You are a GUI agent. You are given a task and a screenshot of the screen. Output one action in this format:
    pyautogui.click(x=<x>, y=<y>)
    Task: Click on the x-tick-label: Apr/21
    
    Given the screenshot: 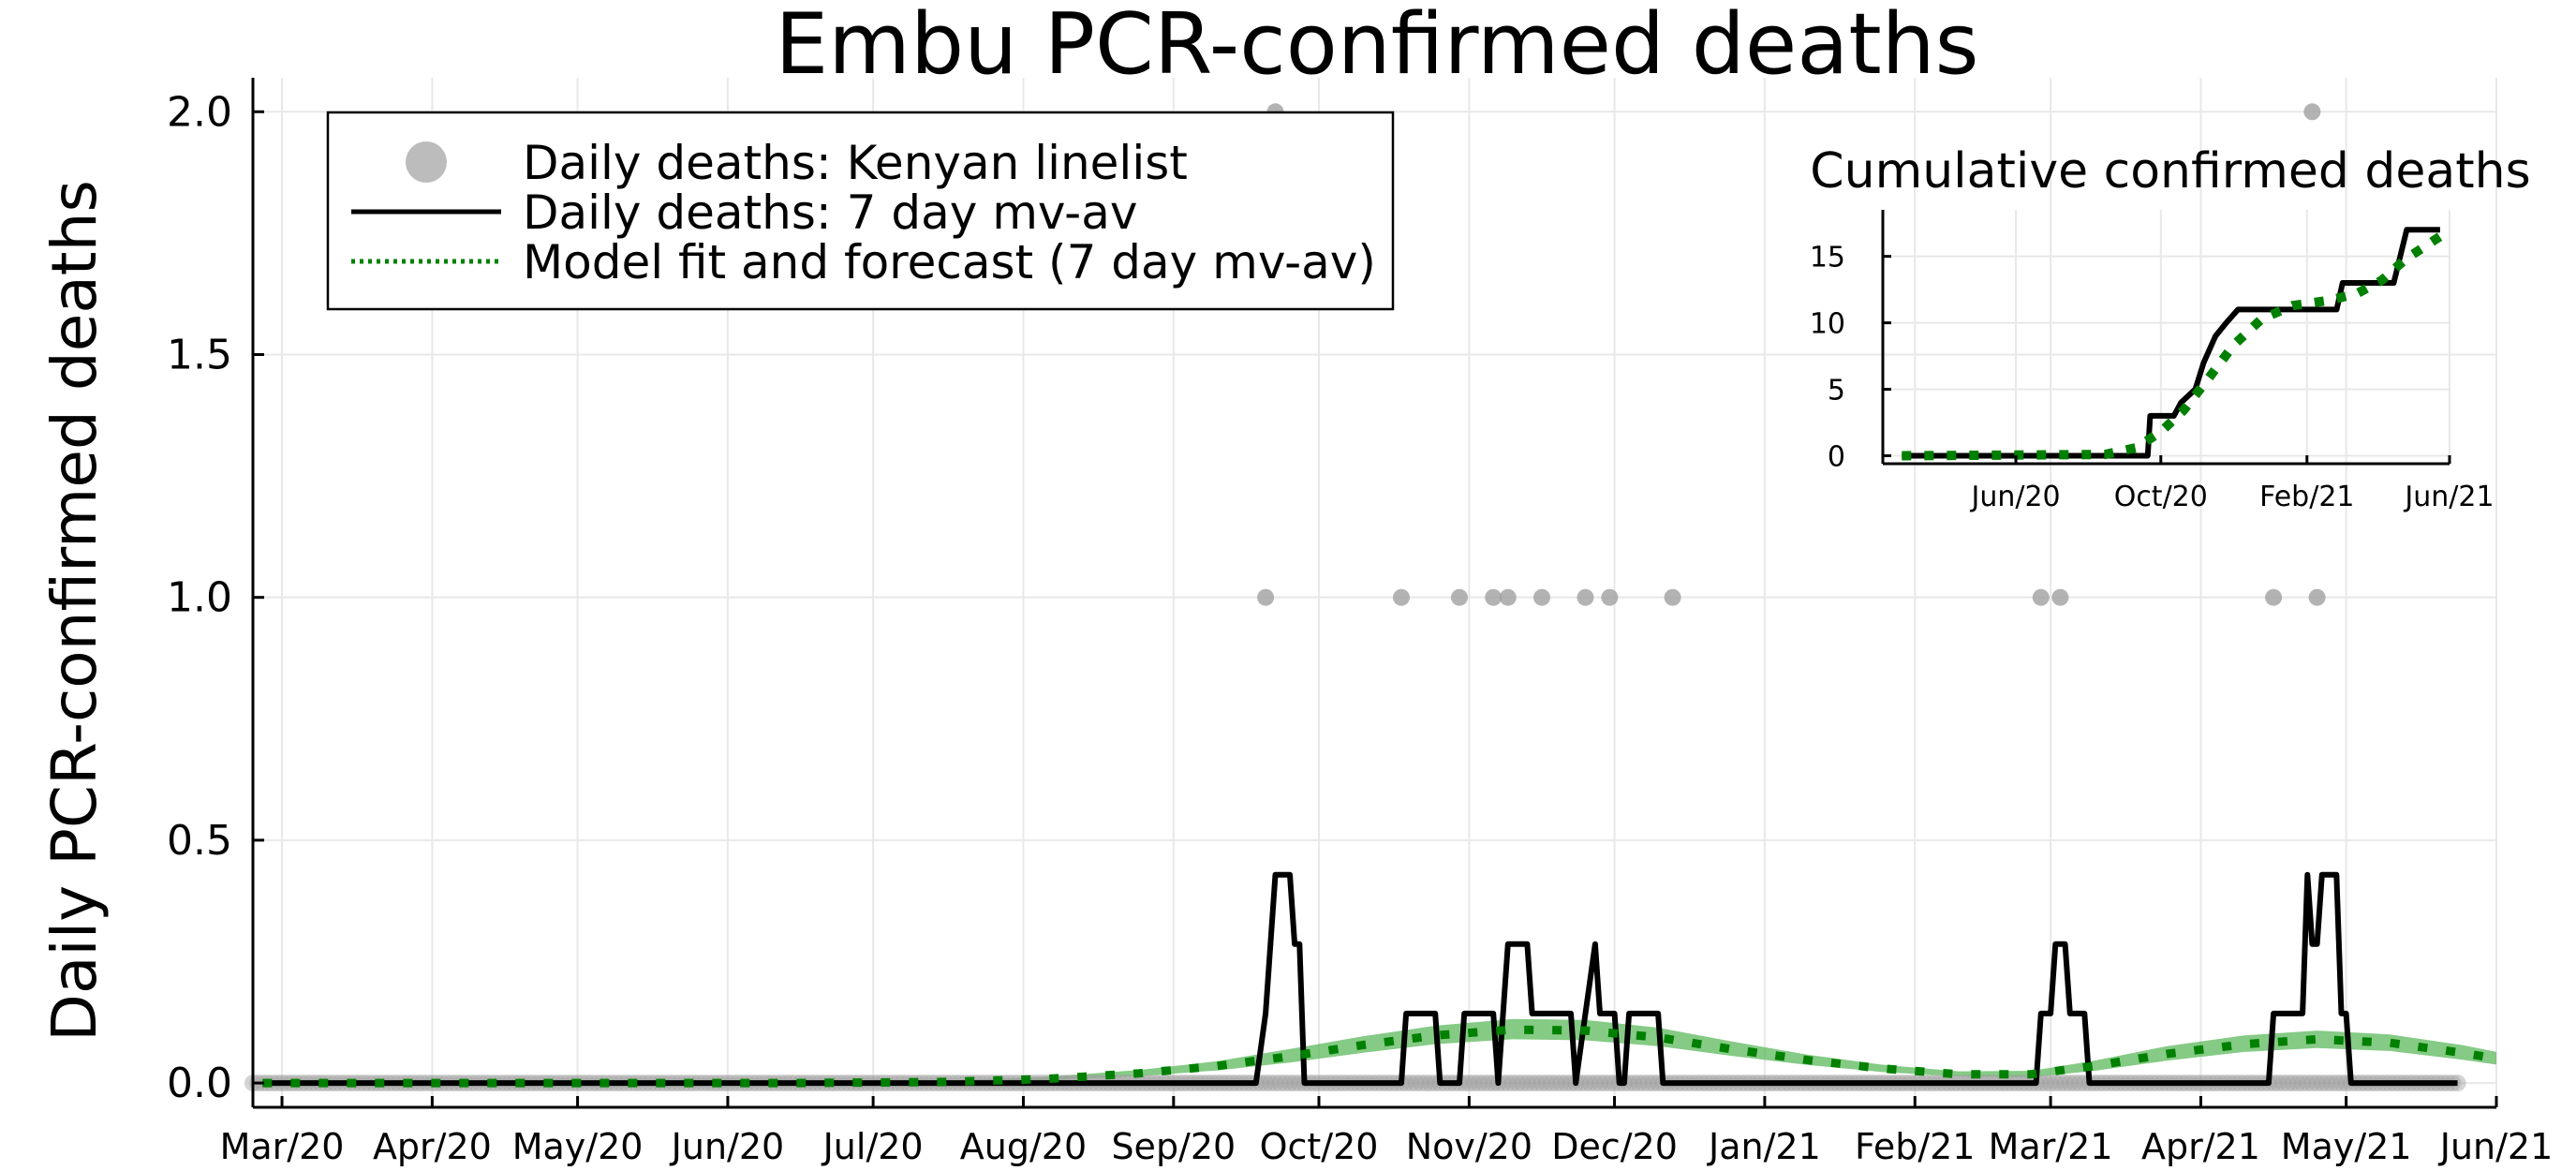 What is the action you would take?
    pyautogui.click(x=2200, y=1146)
    